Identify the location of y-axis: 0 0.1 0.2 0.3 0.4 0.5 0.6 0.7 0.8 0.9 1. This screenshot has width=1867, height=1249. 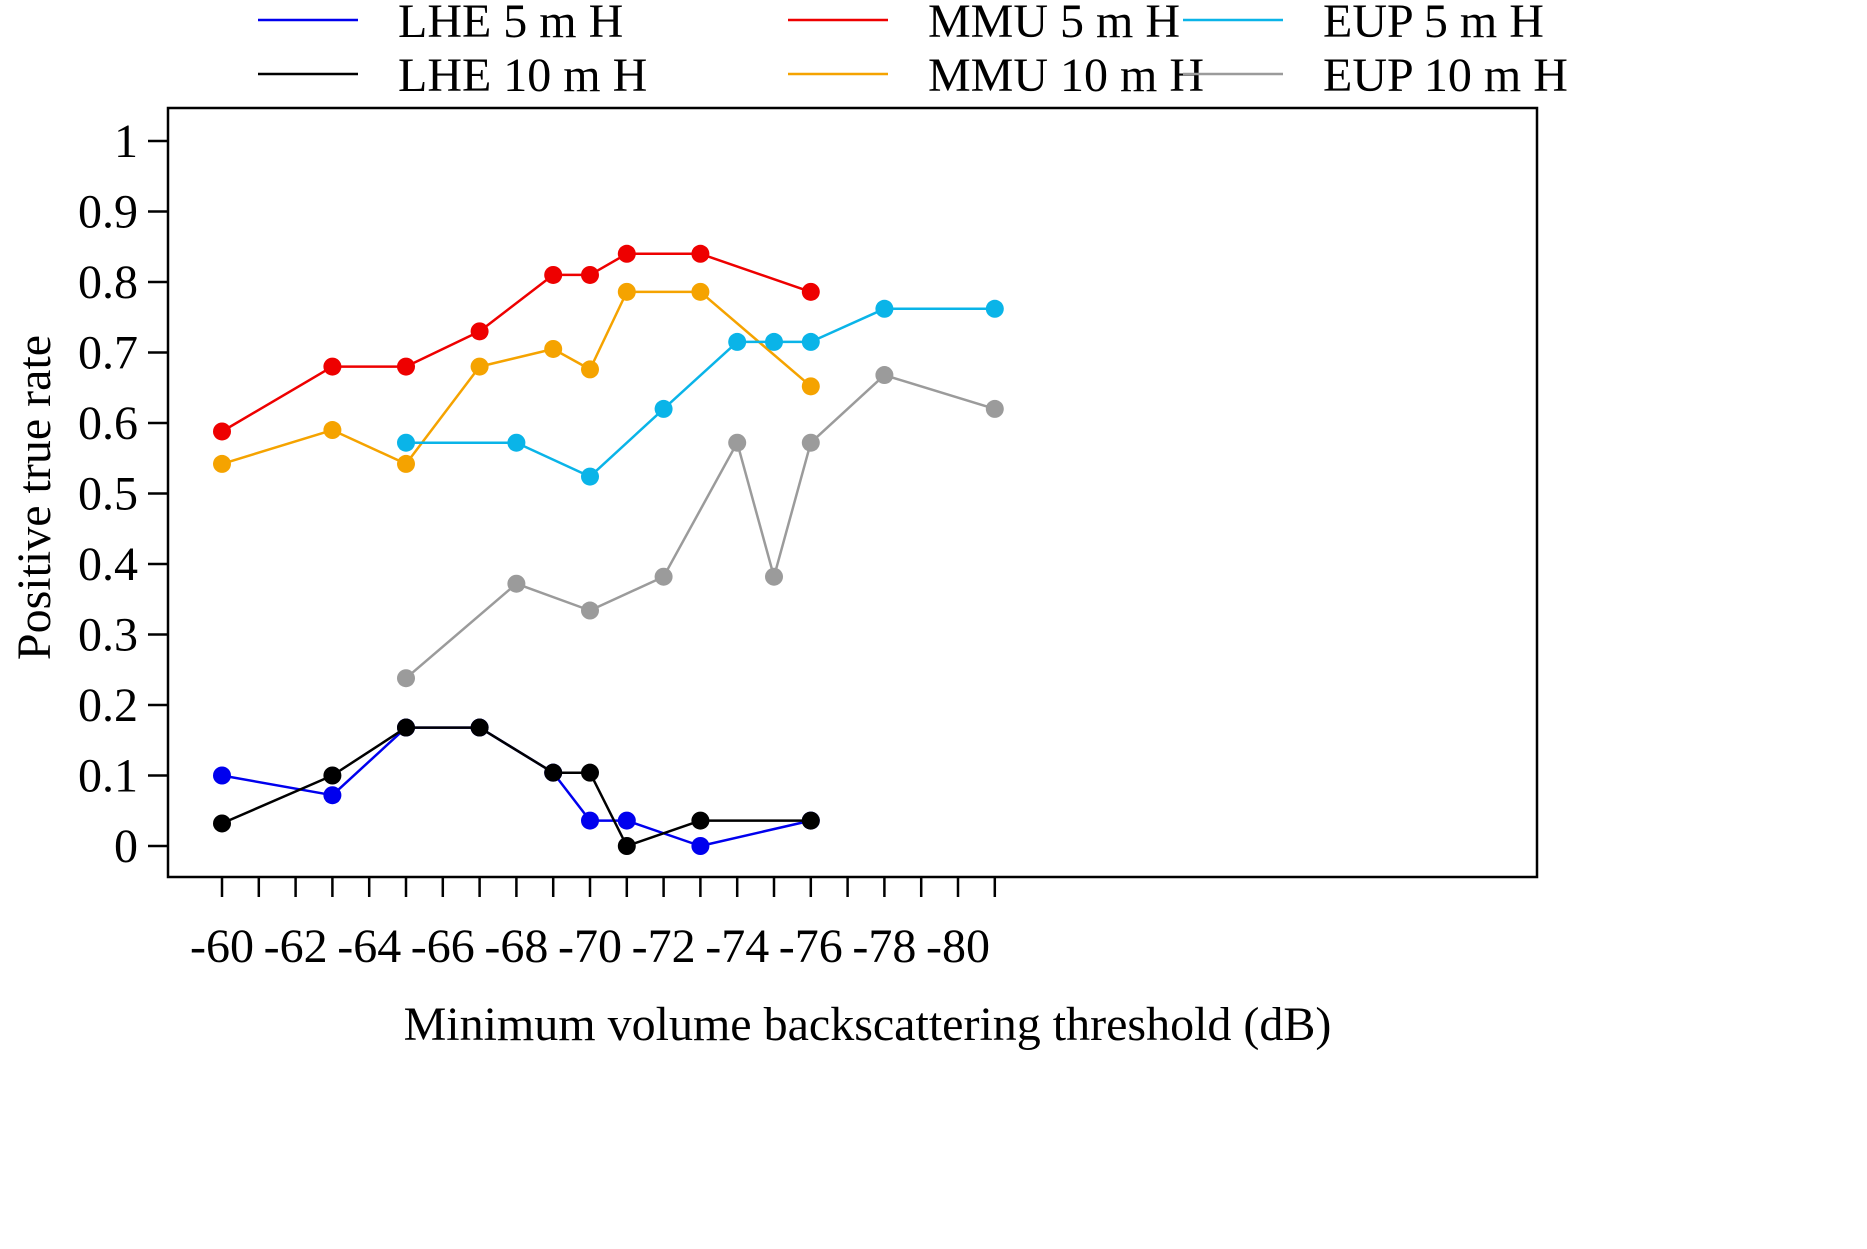
(123, 494).